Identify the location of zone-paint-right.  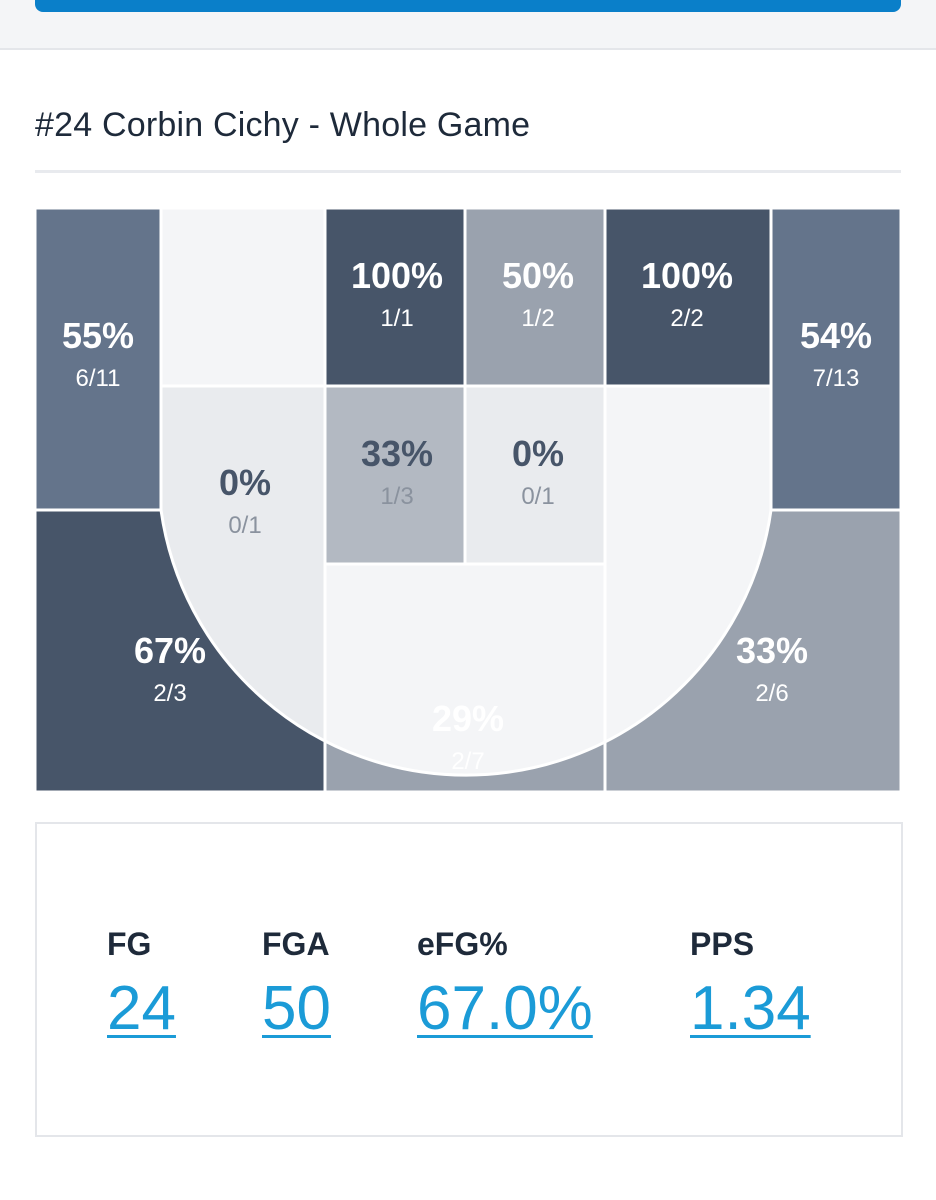
(535, 298).